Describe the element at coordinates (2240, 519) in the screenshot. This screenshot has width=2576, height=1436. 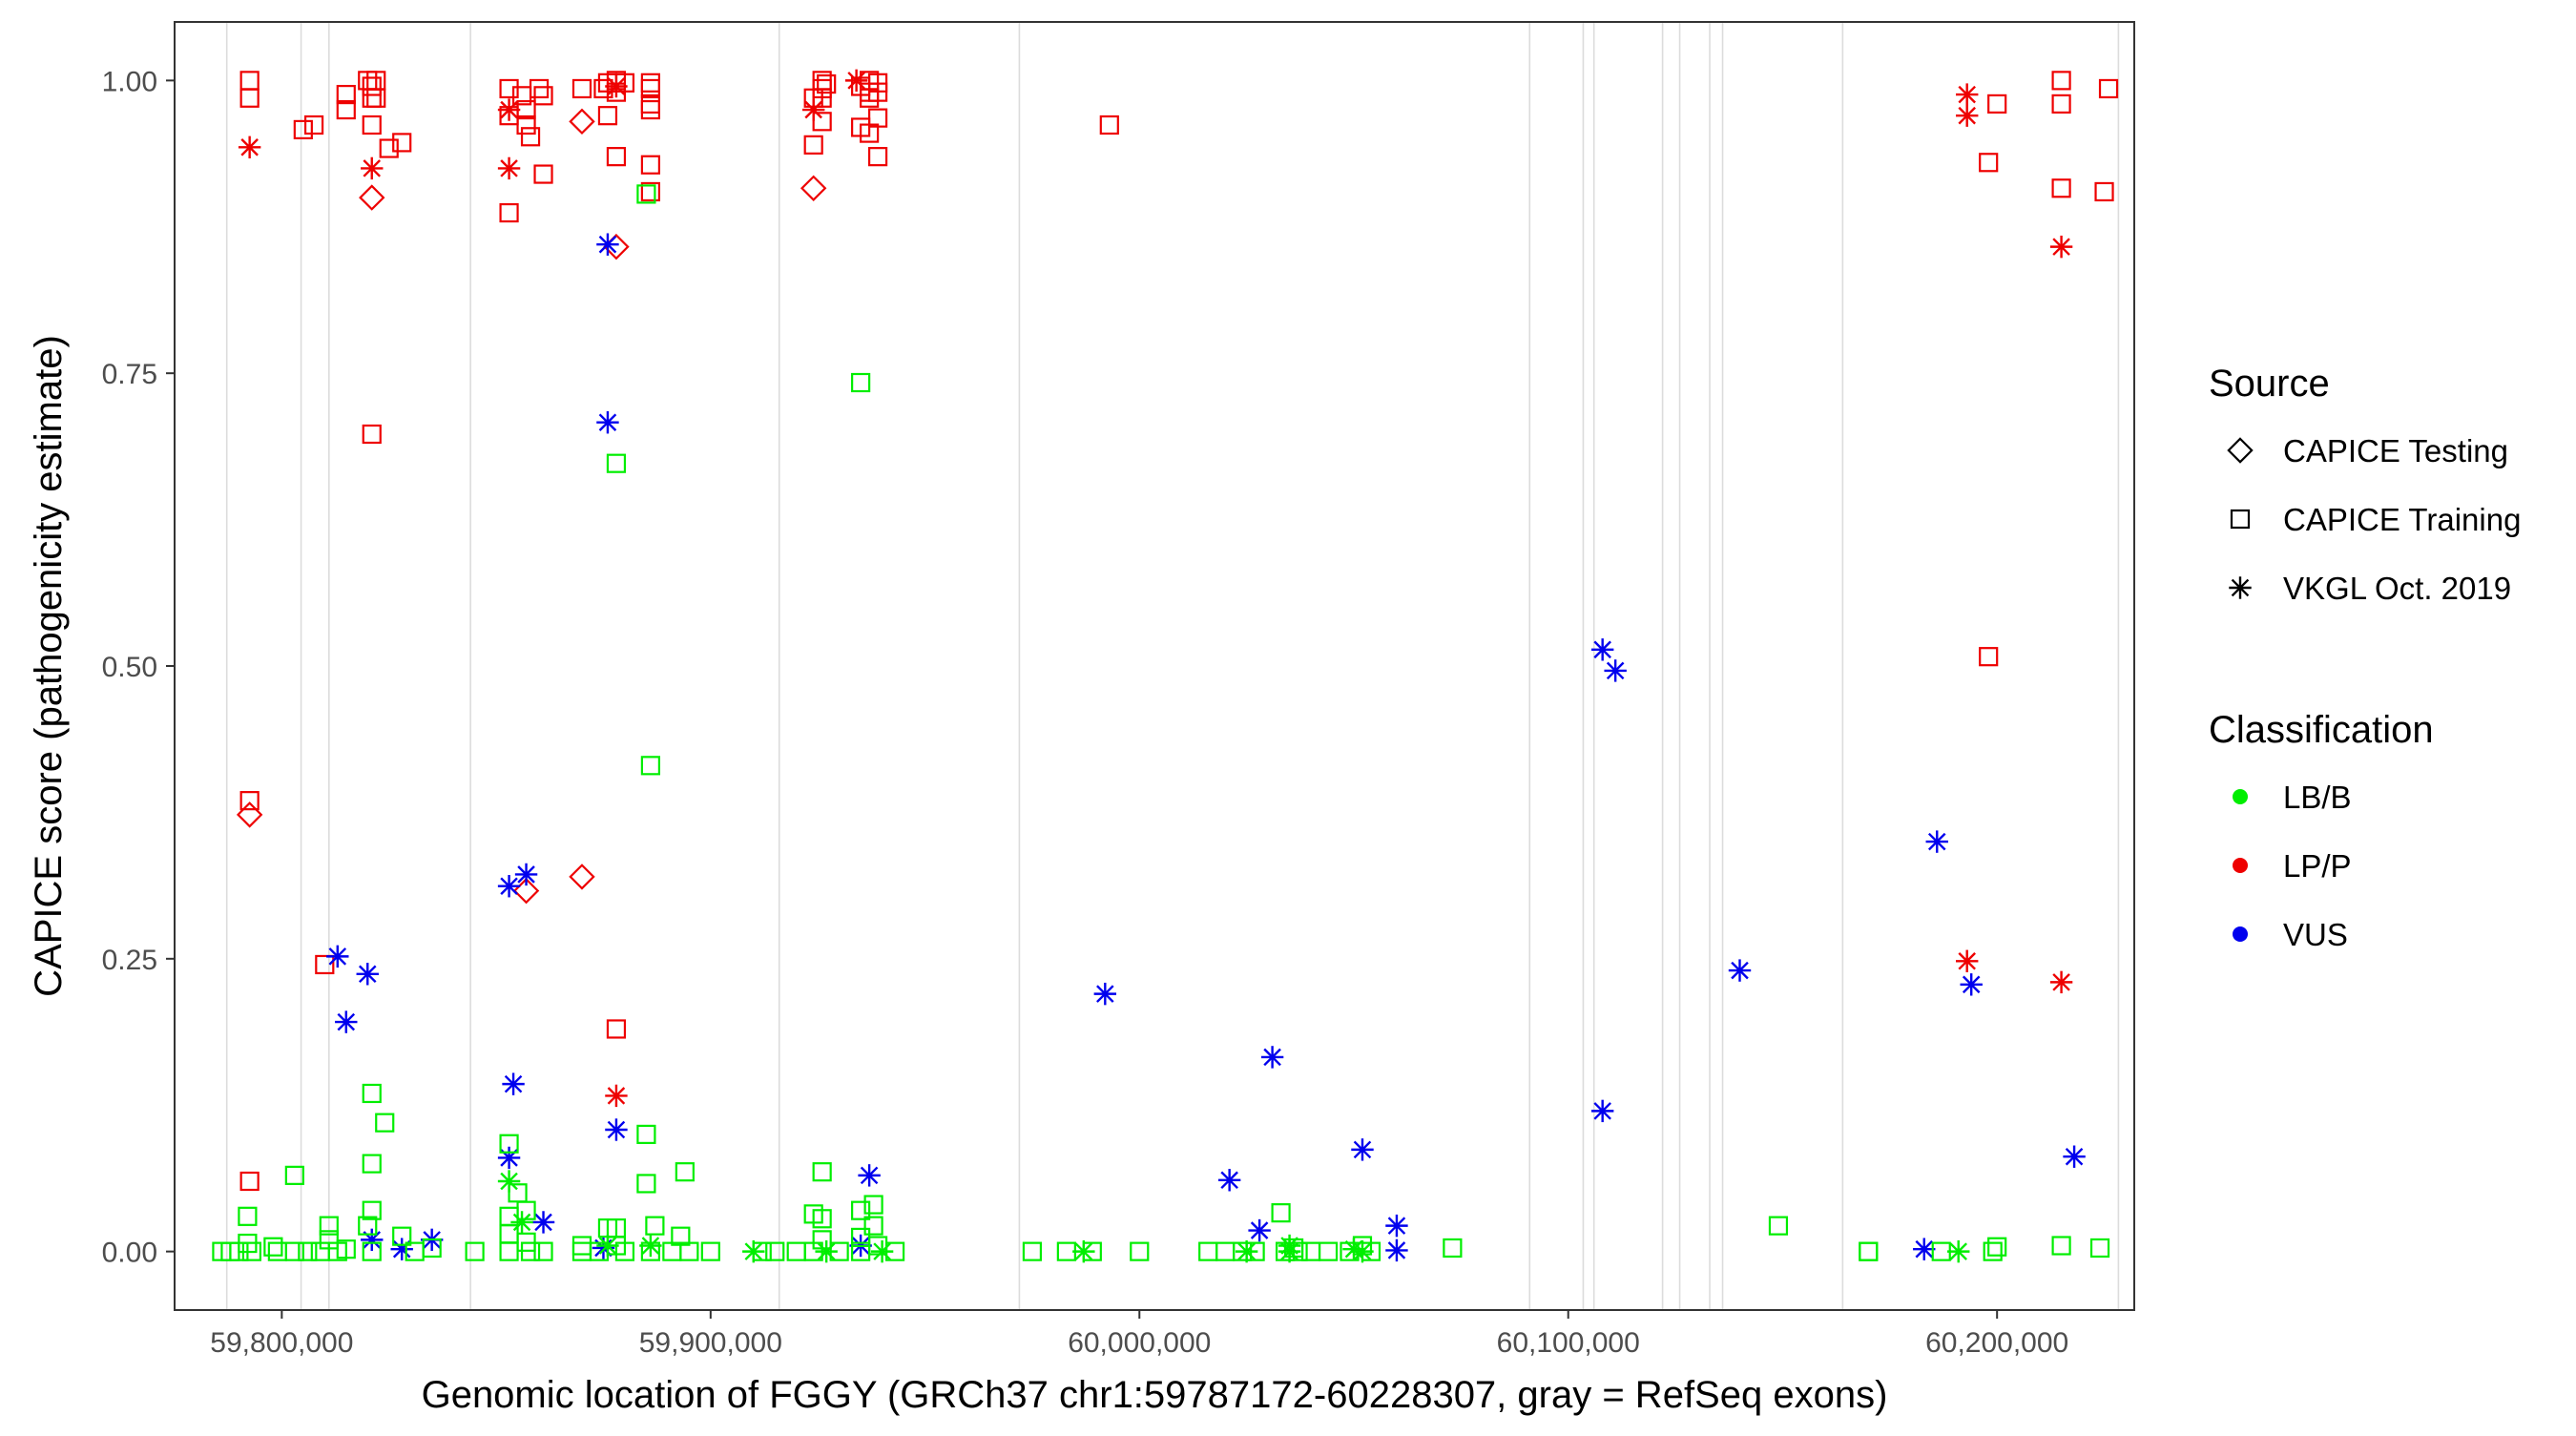
I see `legend-key-square` at that location.